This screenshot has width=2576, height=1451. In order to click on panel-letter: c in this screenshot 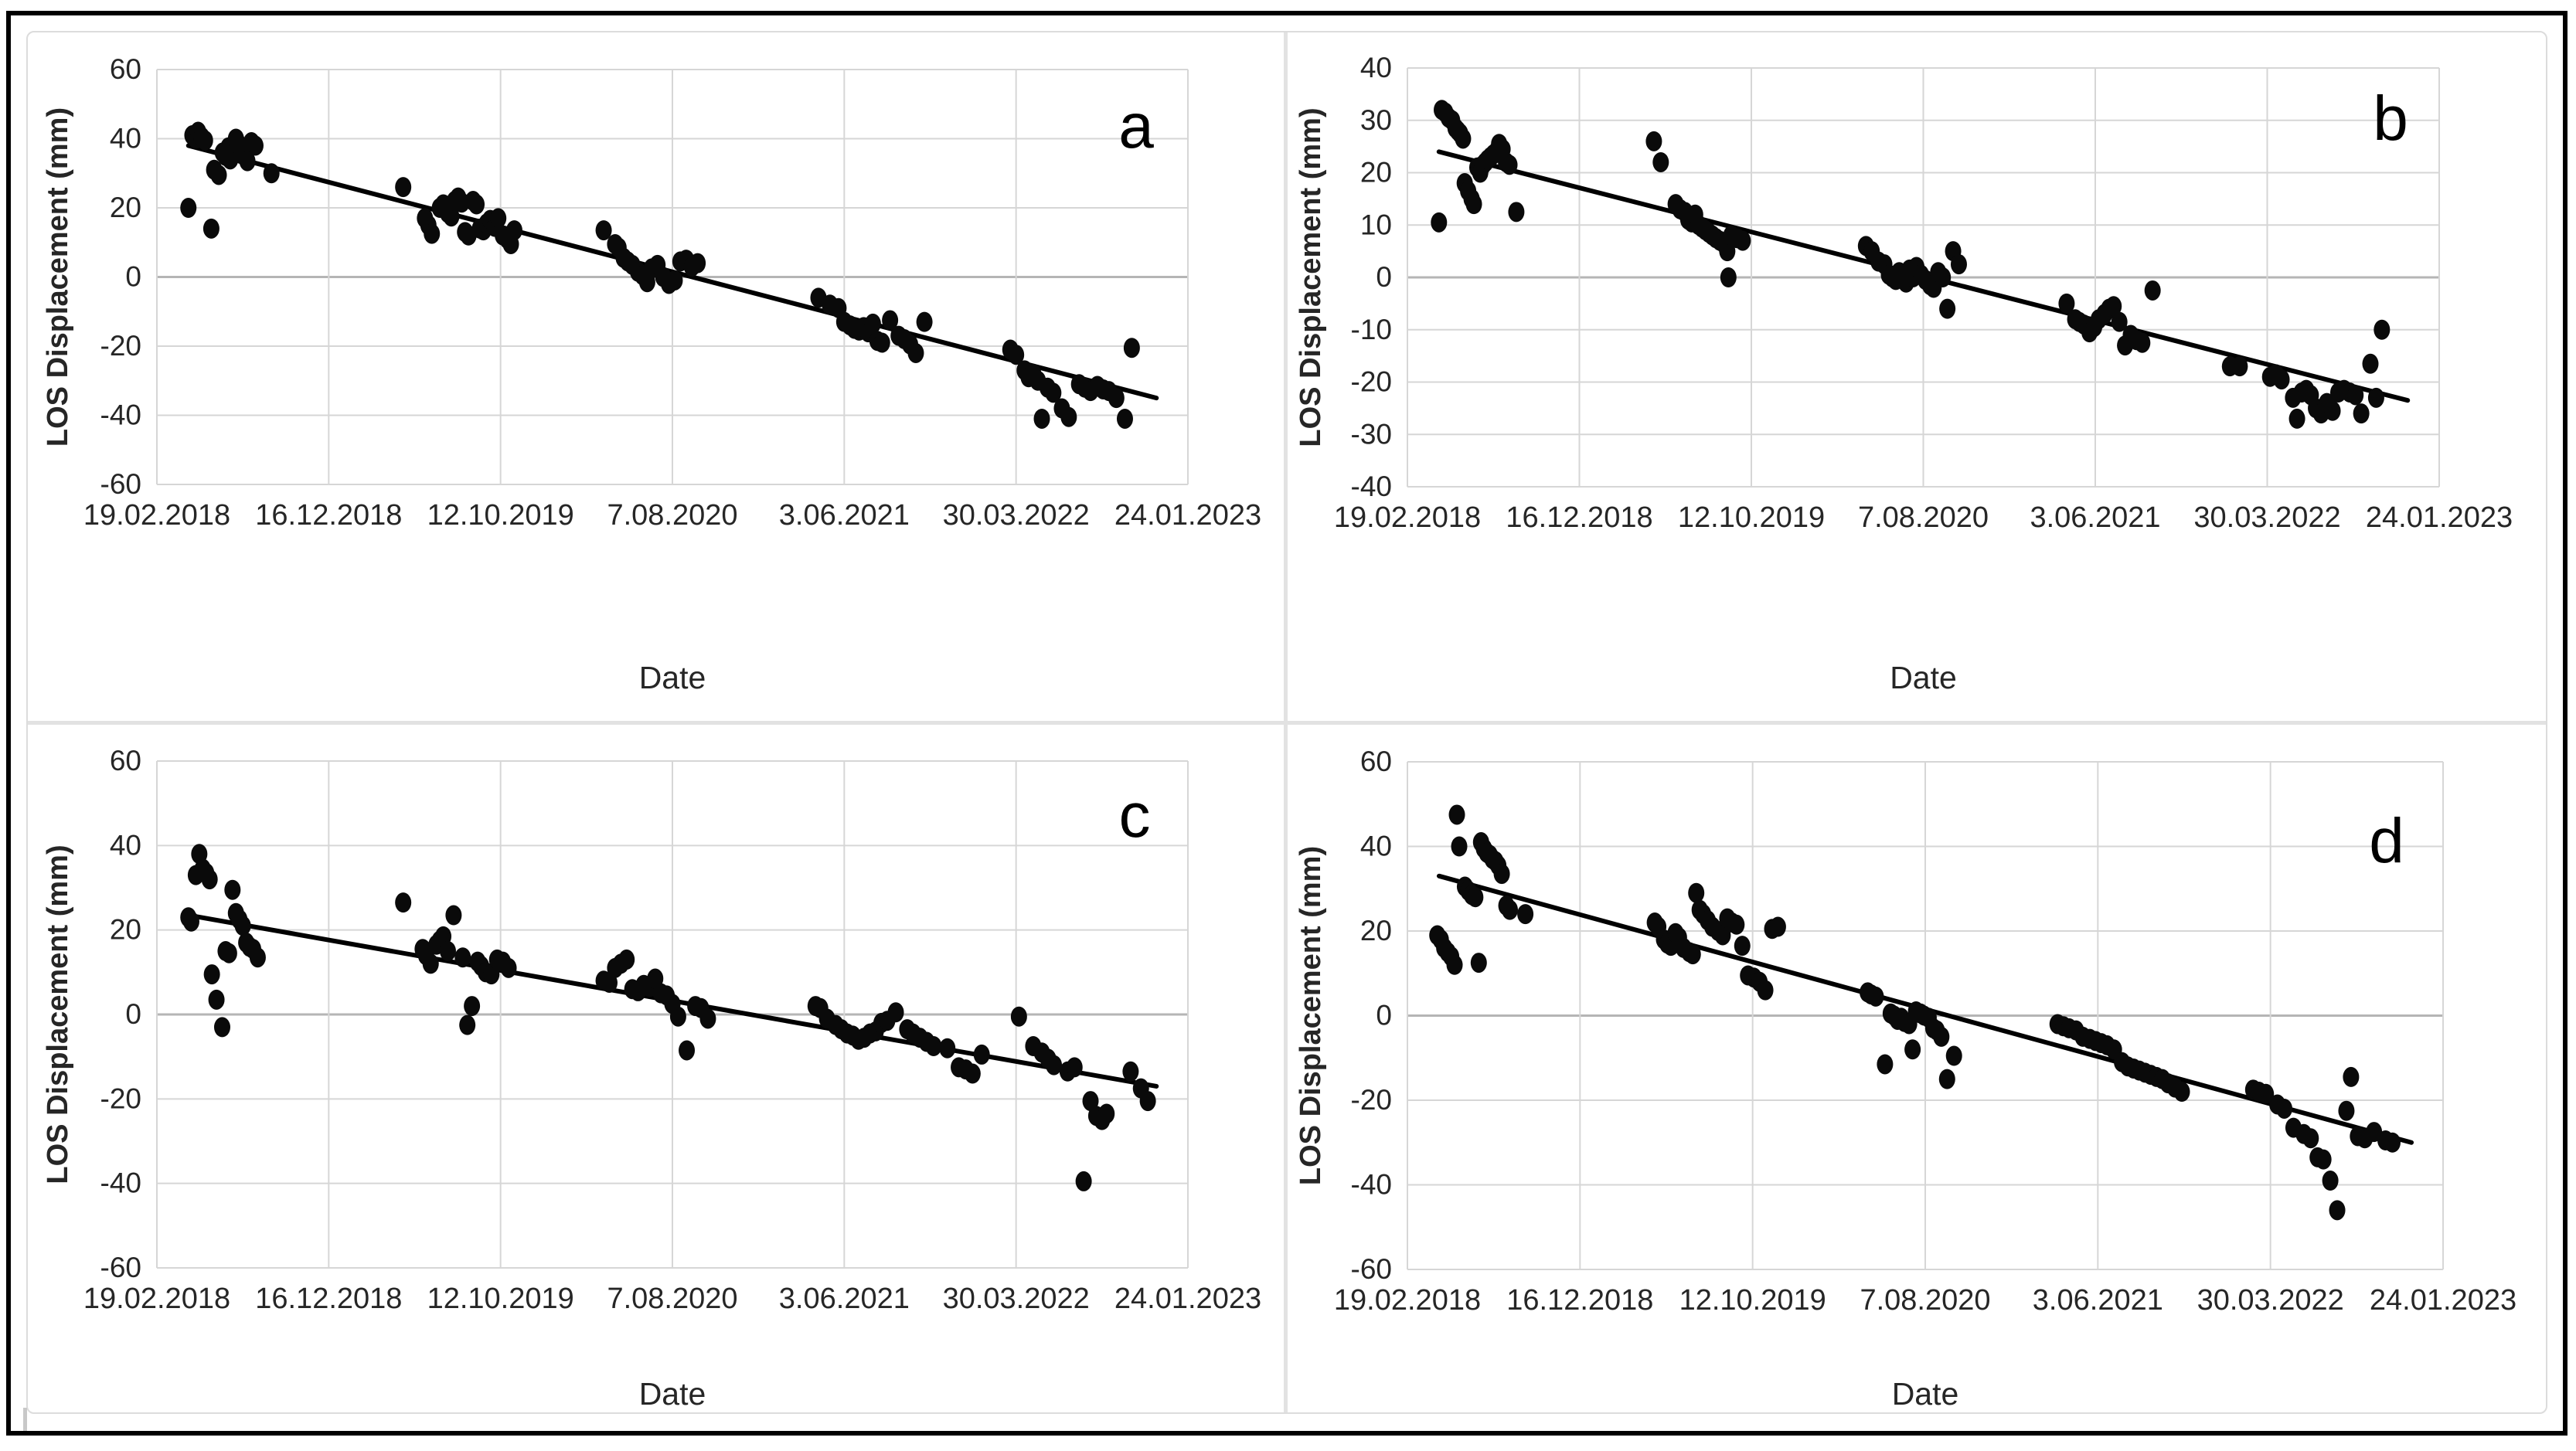, I will do `click(1135, 815)`.